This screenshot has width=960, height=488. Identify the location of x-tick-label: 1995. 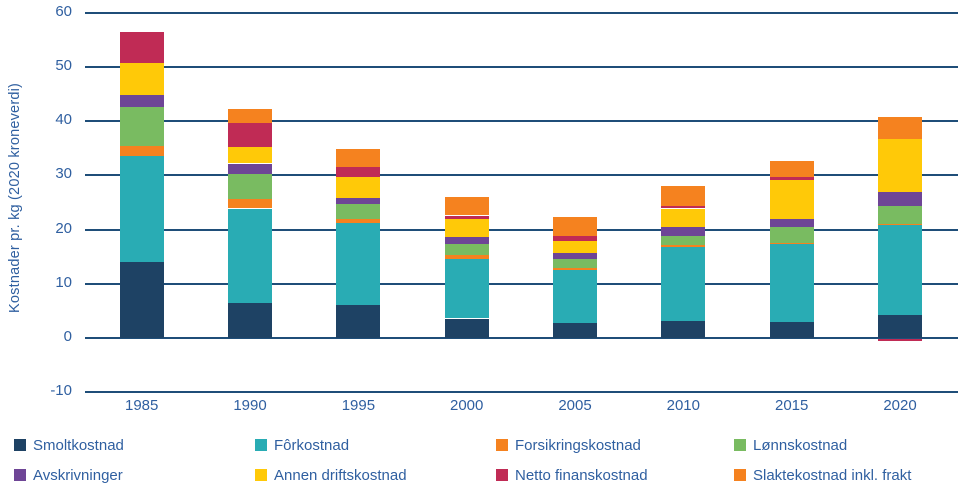
(358, 405).